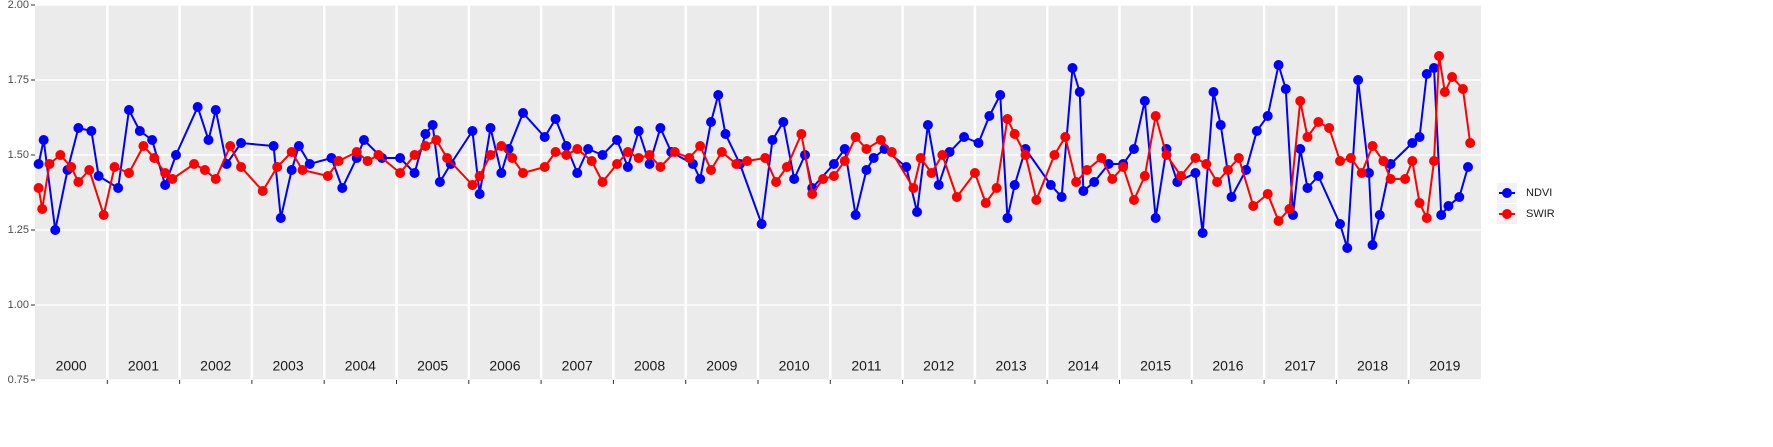  Describe the element at coordinates (1372, 366) in the screenshot. I see `x-tick-label: 2018` at that location.